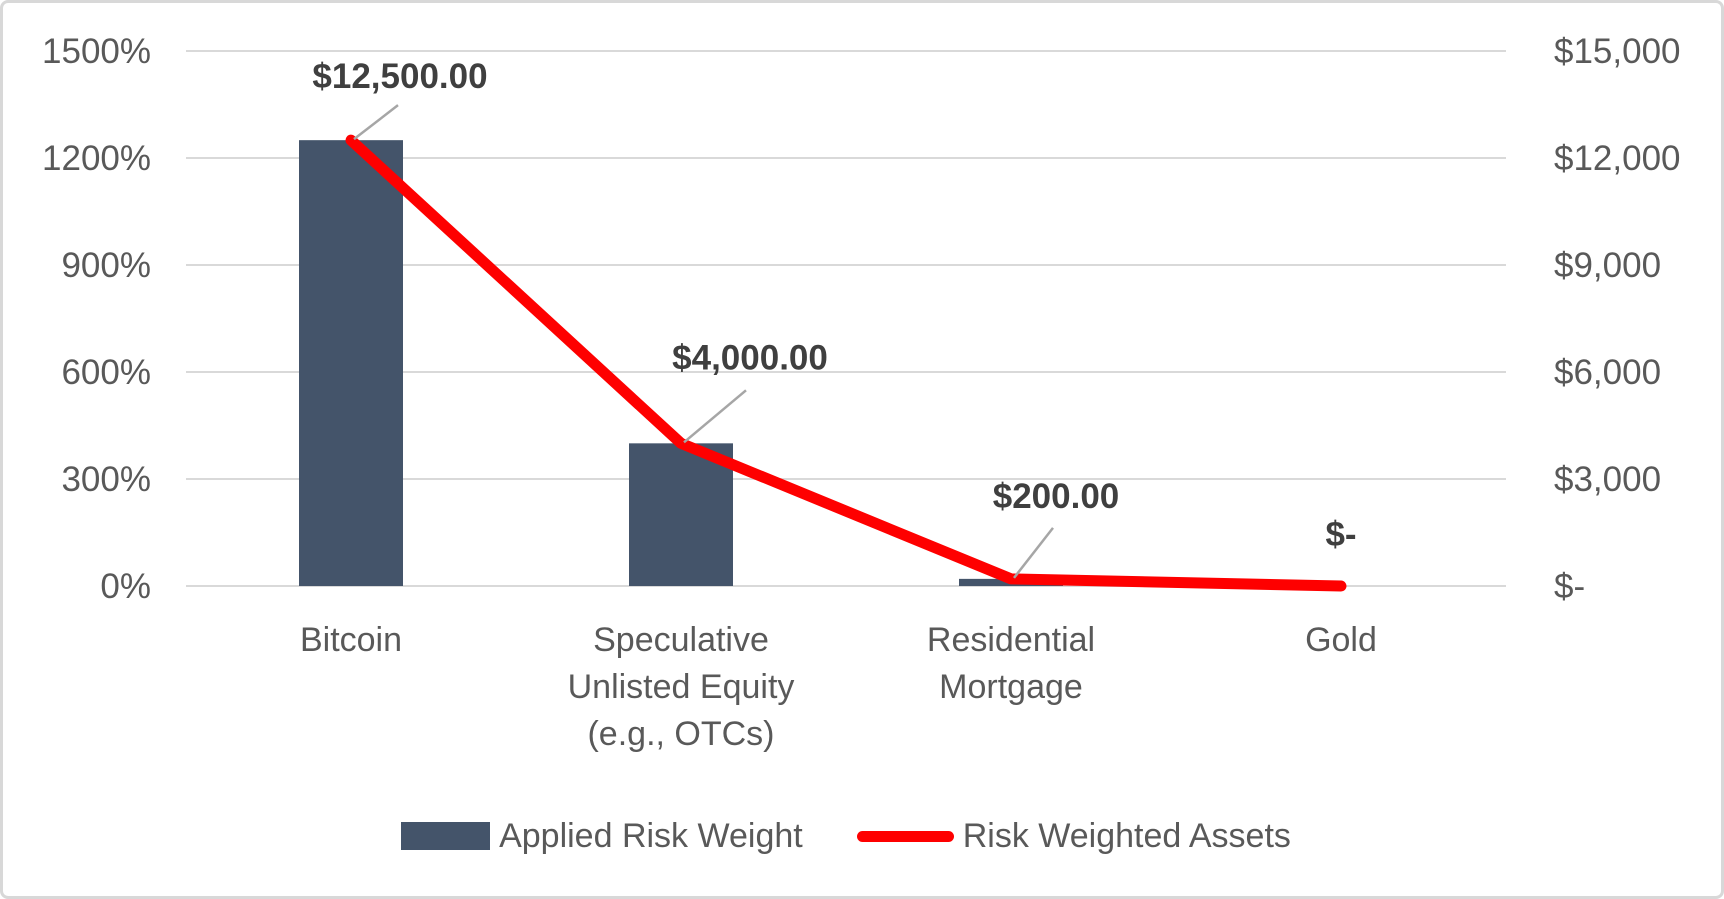  Describe the element at coordinates (1341, 640) in the screenshot. I see `category-label-gold: Gold` at that location.